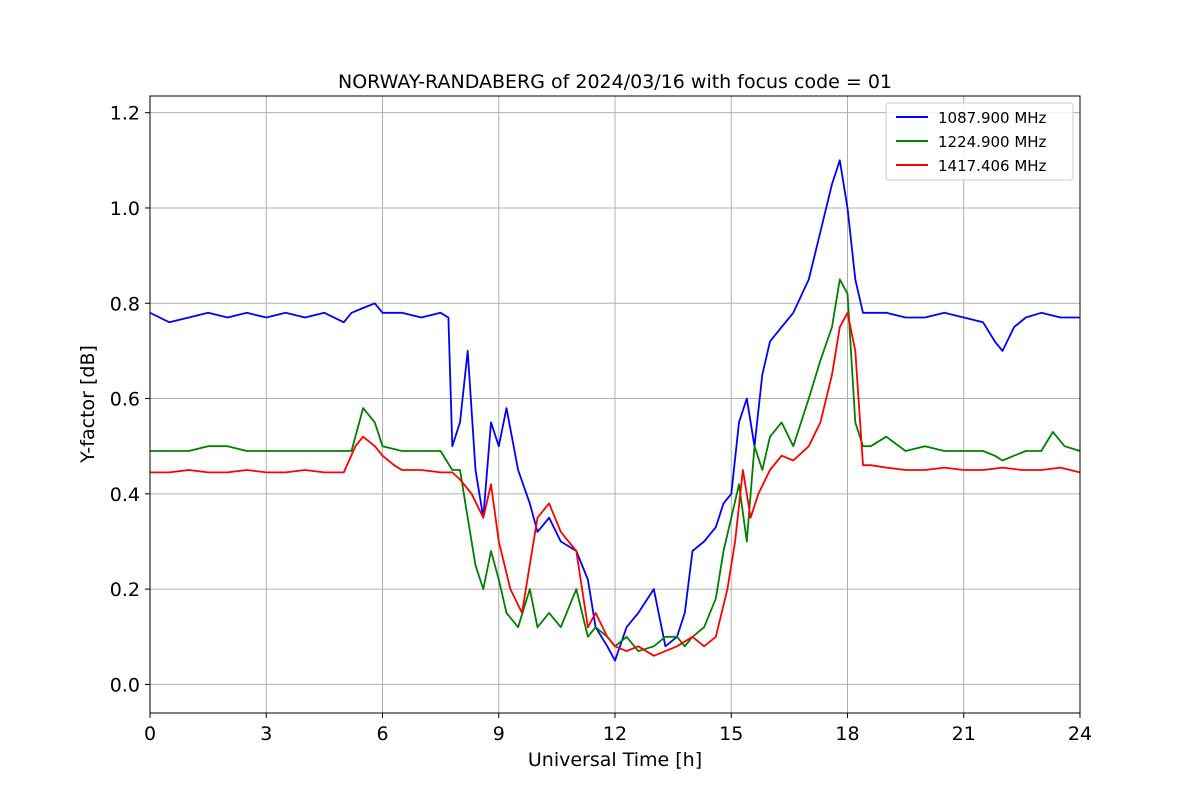 This screenshot has height=800, width=1200. Describe the element at coordinates (499, 734) in the screenshot. I see `x-tick-label: 9` at that location.